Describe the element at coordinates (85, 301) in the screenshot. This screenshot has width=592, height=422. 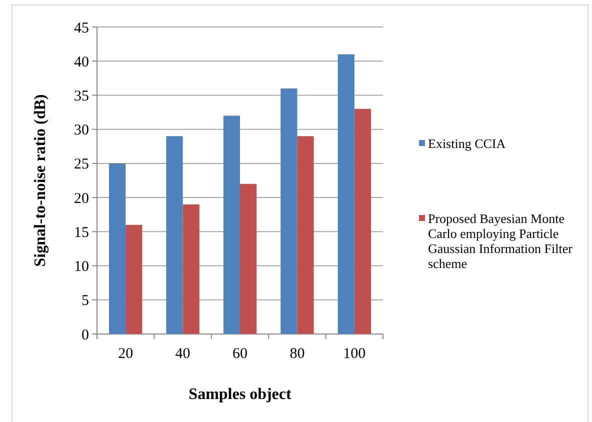
I see `y-tick-label: 5` at that location.